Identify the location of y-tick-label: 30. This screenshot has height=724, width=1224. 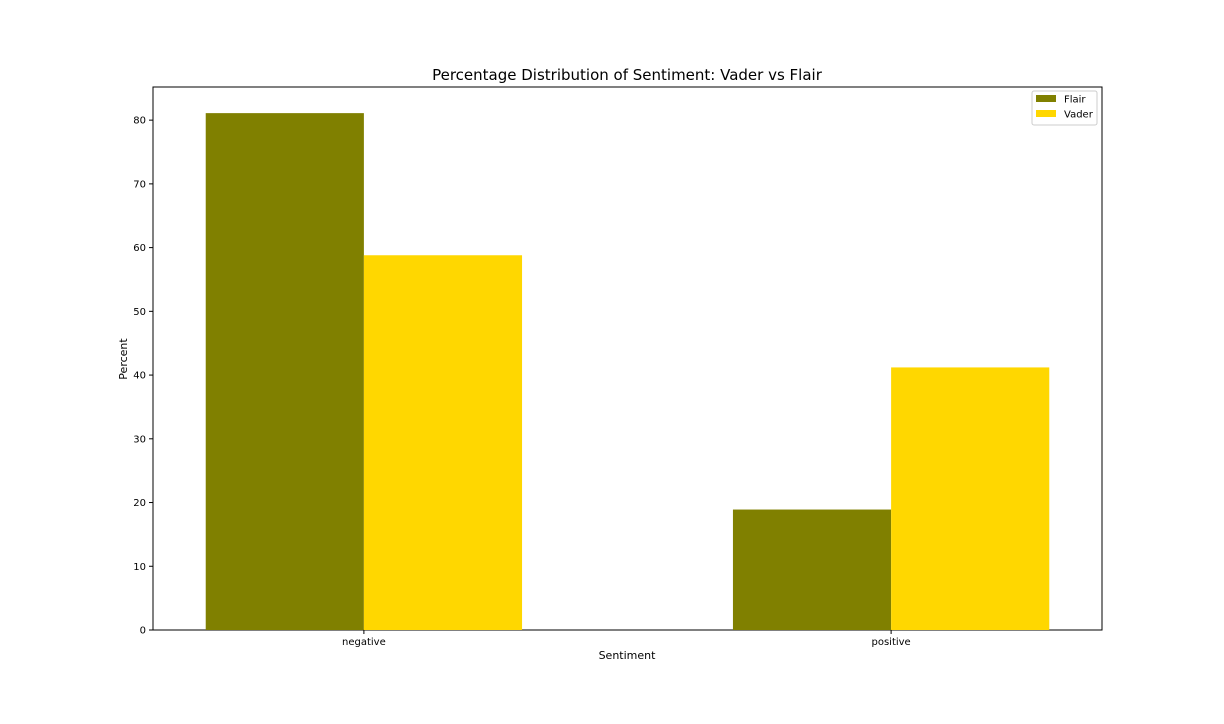
(139, 439).